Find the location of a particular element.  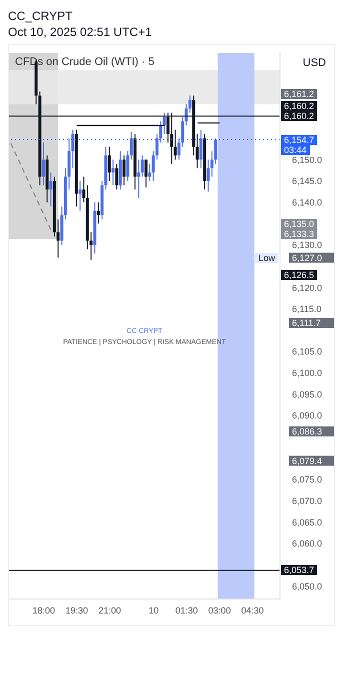

y-tick-label: 6,095.0 is located at coordinates (307, 394).